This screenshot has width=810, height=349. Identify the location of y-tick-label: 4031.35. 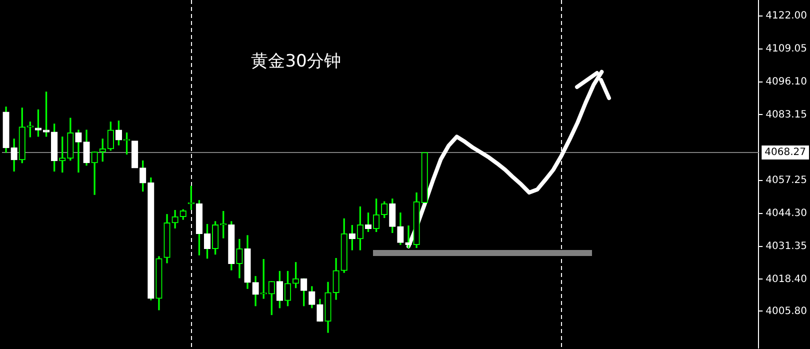
(787, 246).